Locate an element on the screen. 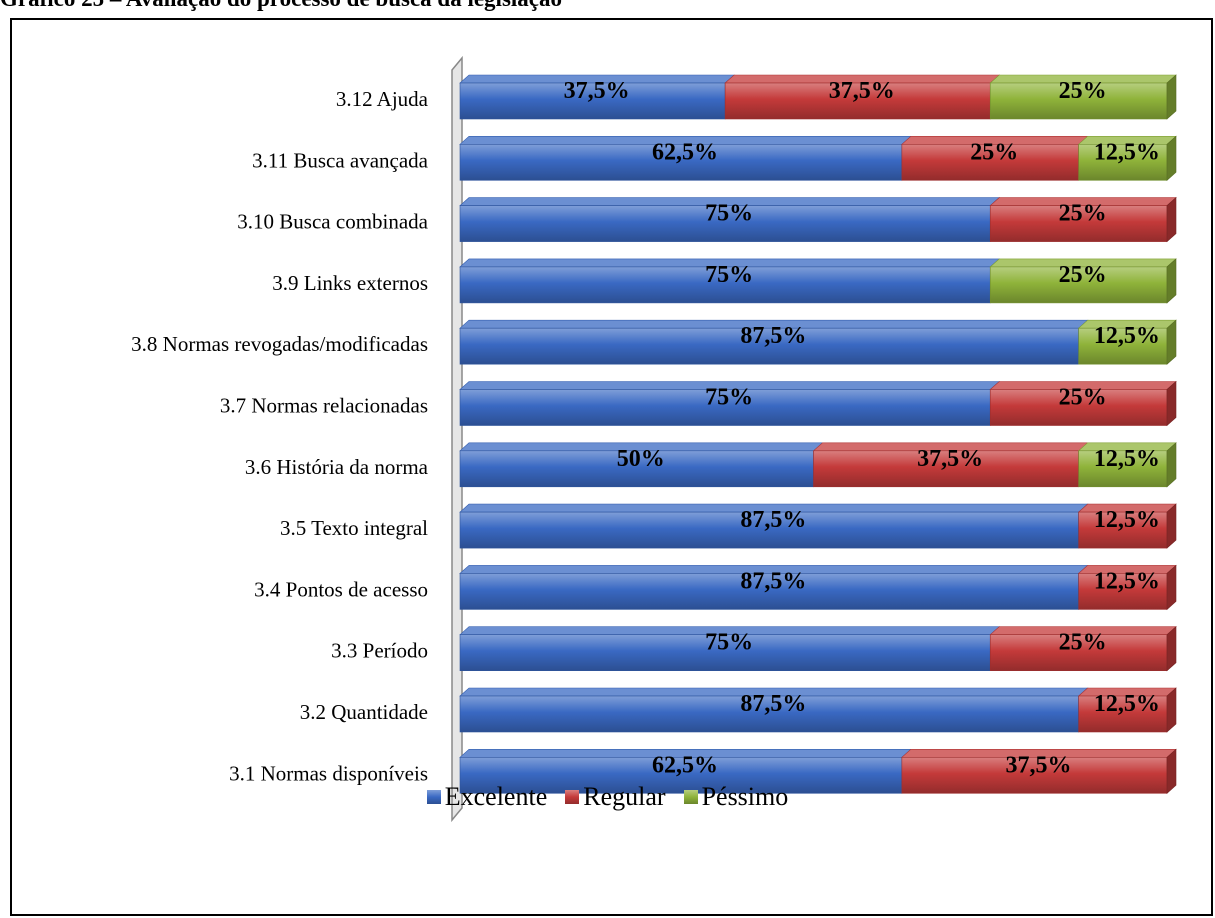  category-label: 3.6 História da norma is located at coordinates (337, 467).